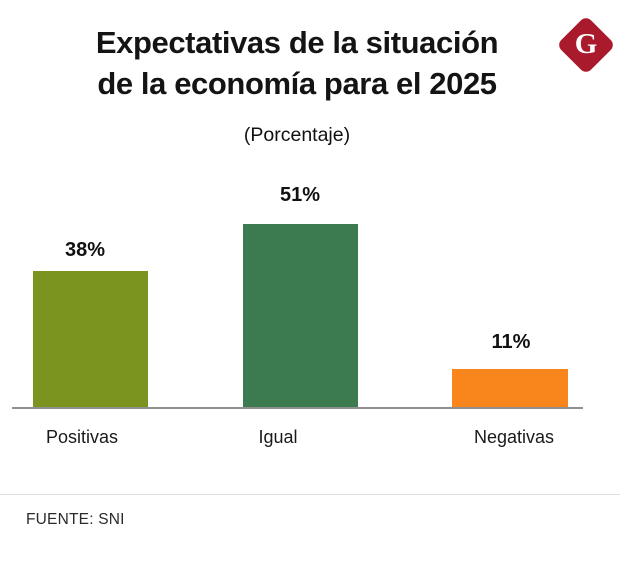 Image resolution: width=620 pixels, height=567 pixels. Describe the element at coordinates (300, 195) in the screenshot. I see `value-label-igual: 51%` at that location.